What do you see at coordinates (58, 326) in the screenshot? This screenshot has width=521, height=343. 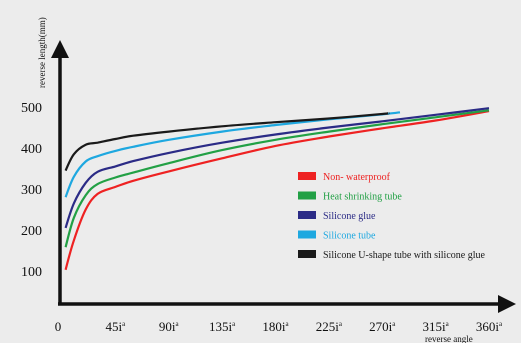 I see `x-tick-label: 0` at bounding box center [58, 326].